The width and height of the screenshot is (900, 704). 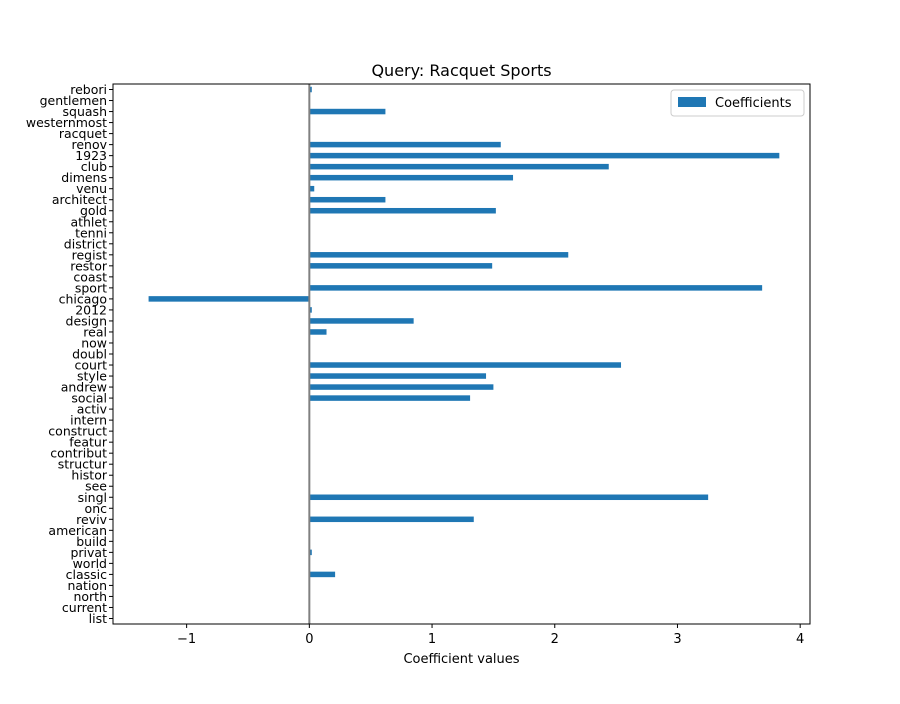 What do you see at coordinates (677, 639) in the screenshot?
I see `x-tick-label: 3` at bounding box center [677, 639].